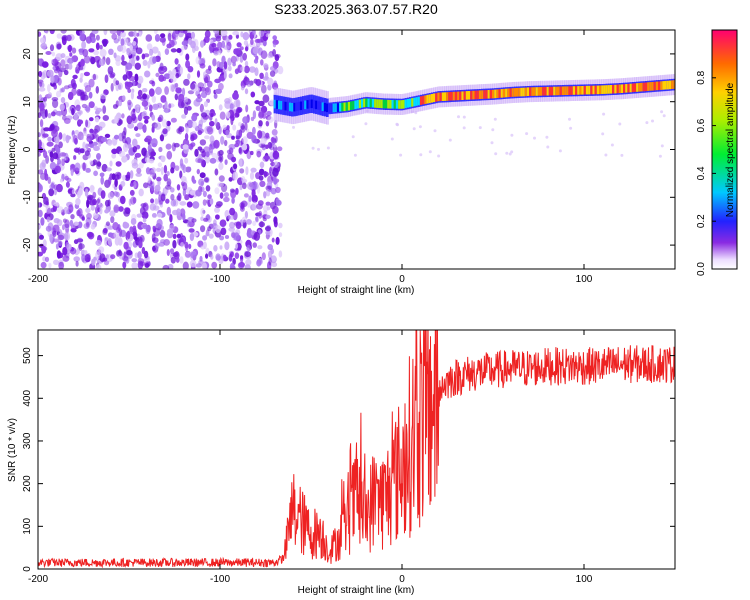  What do you see at coordinates (27, 355) in the screenshot?
I see `snr-y-tick-label: 500` at bounding box center [27, 355].